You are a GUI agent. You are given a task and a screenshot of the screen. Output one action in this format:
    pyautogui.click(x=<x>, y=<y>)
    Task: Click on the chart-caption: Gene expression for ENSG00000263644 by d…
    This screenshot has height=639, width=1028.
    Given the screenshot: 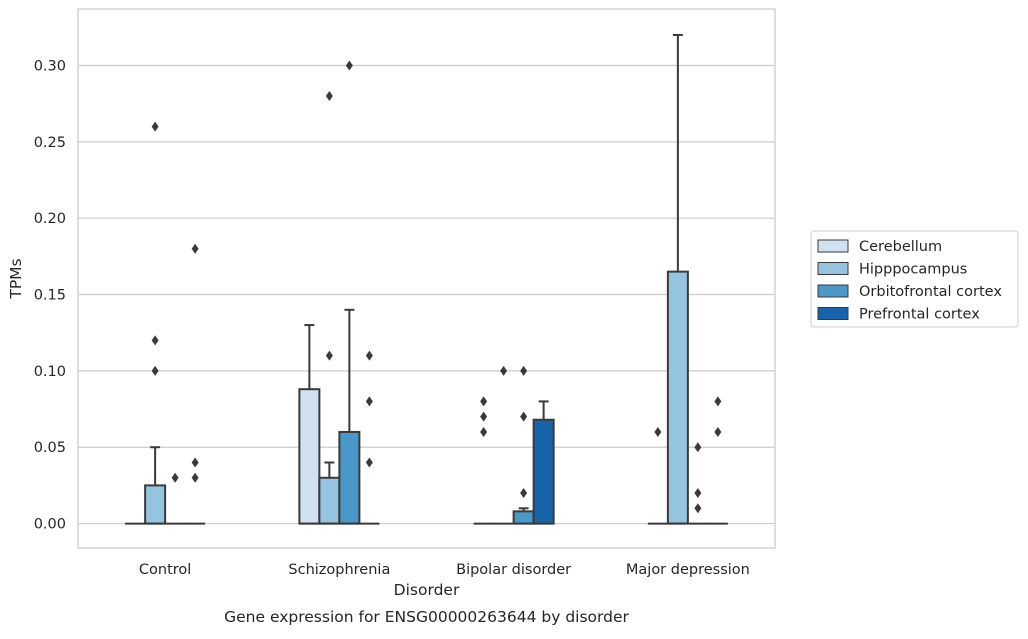 What is the action you would take?
    pyautogui.click(x=426, y=617)
    